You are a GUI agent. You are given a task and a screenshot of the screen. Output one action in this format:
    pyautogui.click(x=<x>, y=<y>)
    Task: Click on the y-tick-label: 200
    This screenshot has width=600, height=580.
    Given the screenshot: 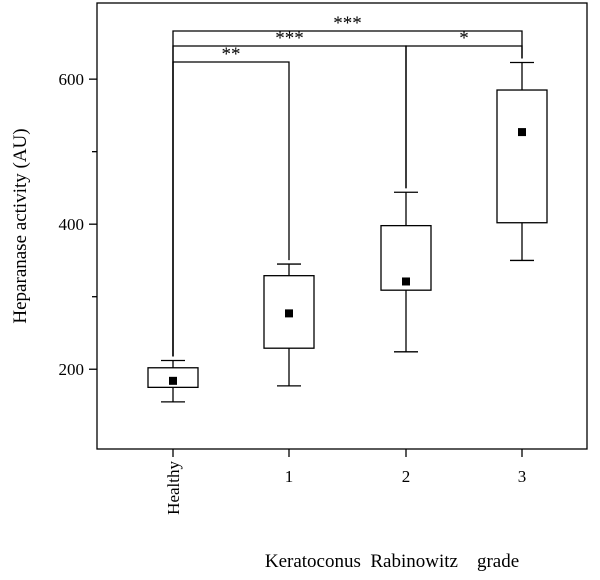 What is the action you would take?
    pyautogui.click(x=72, y=369)
    